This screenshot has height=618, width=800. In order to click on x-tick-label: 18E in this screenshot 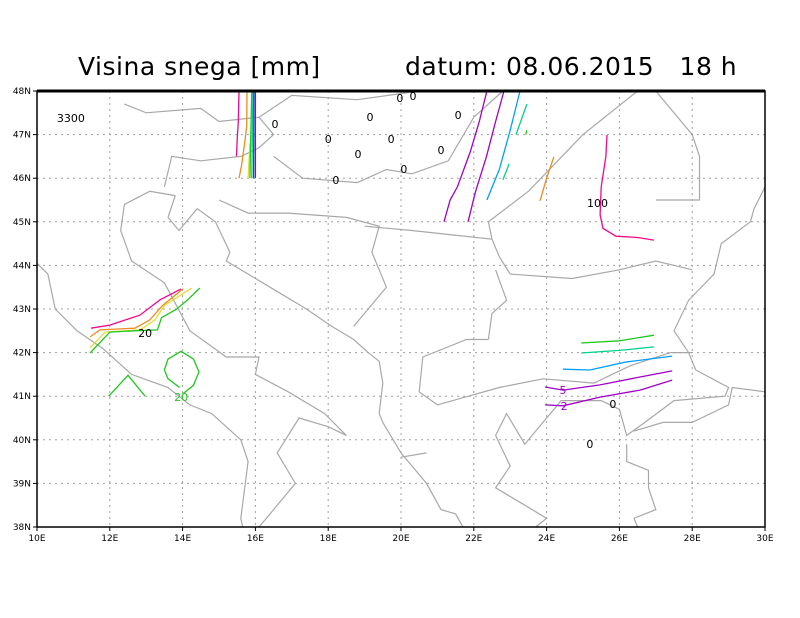, I will do `click(328, 539)`.